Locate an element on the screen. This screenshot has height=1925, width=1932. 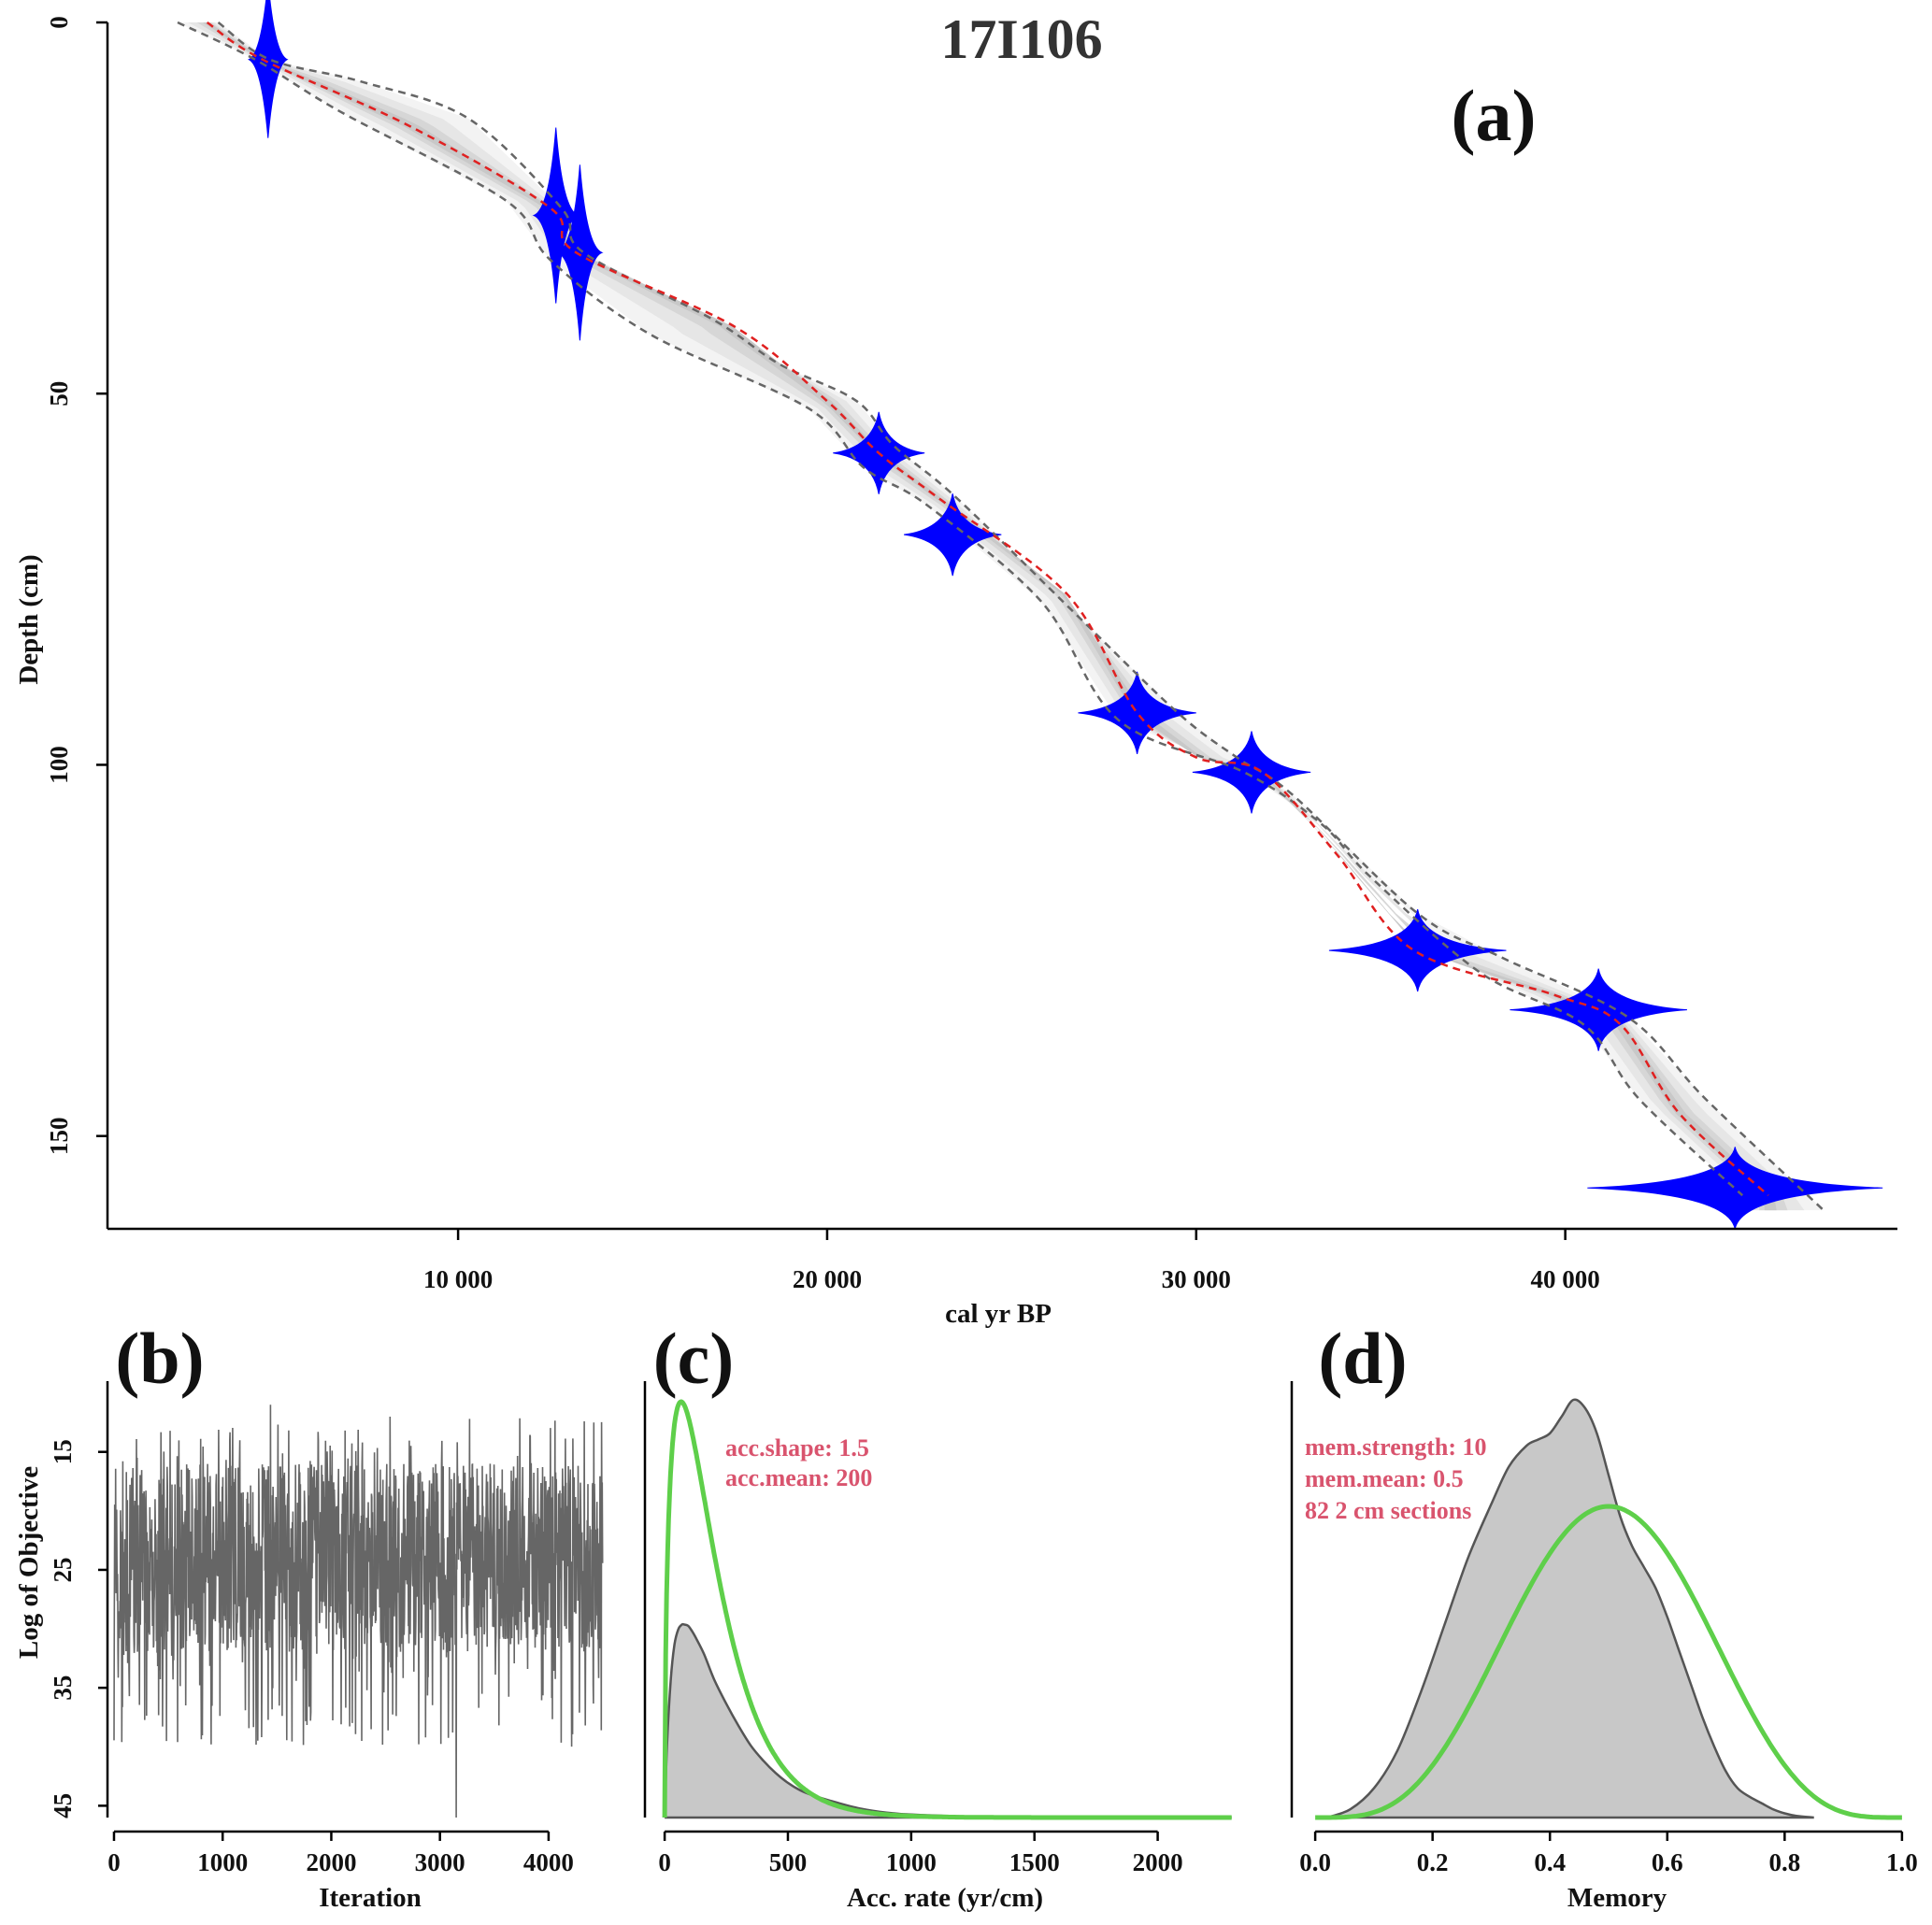
acc-shape-annotation: acc.shape: 1.5 is located at coordinates (797, 1448).